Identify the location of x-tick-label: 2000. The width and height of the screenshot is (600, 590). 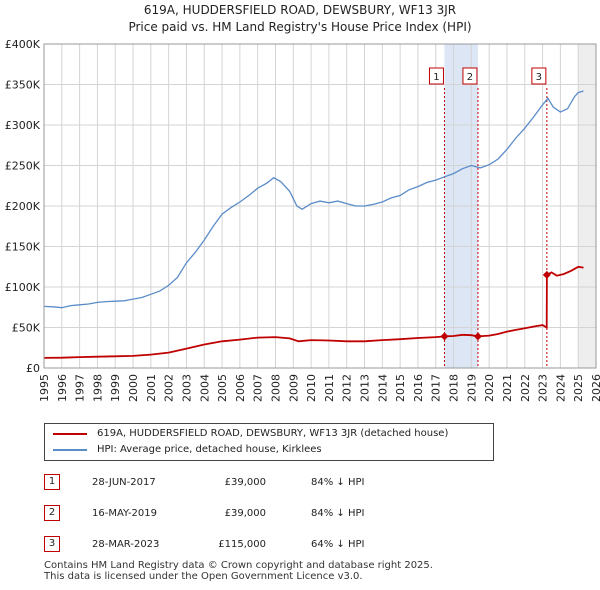
(133, 388).